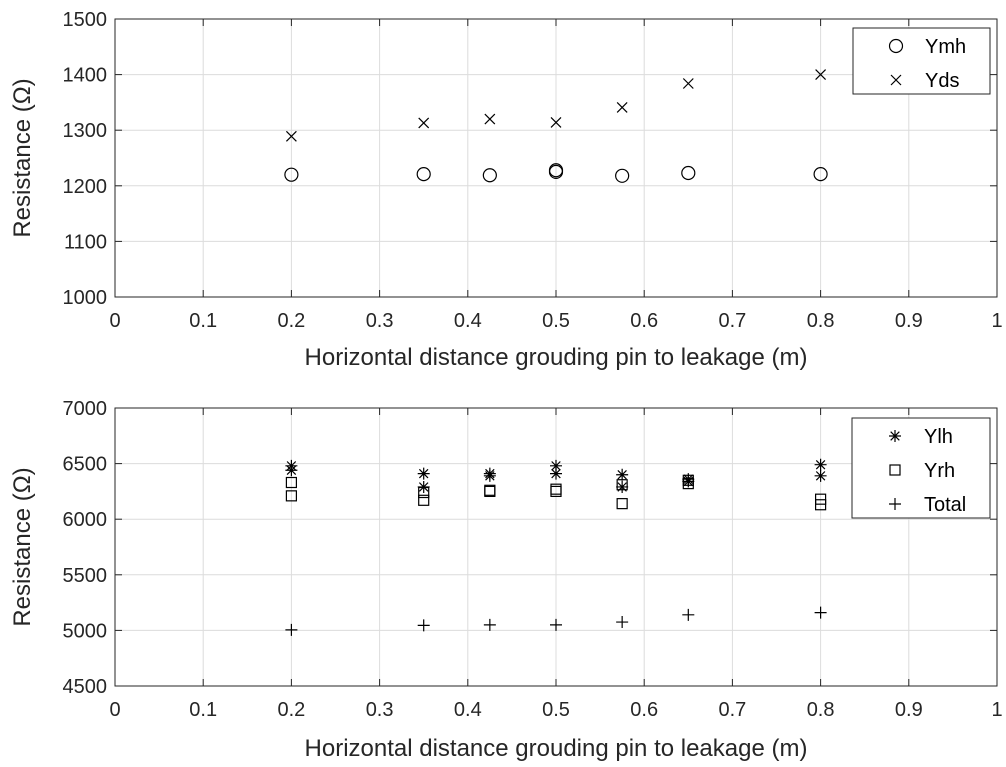  Describe the element at coordinates (85, 20) in the screenshot. I see `y-tick-label: 1500` at that location.